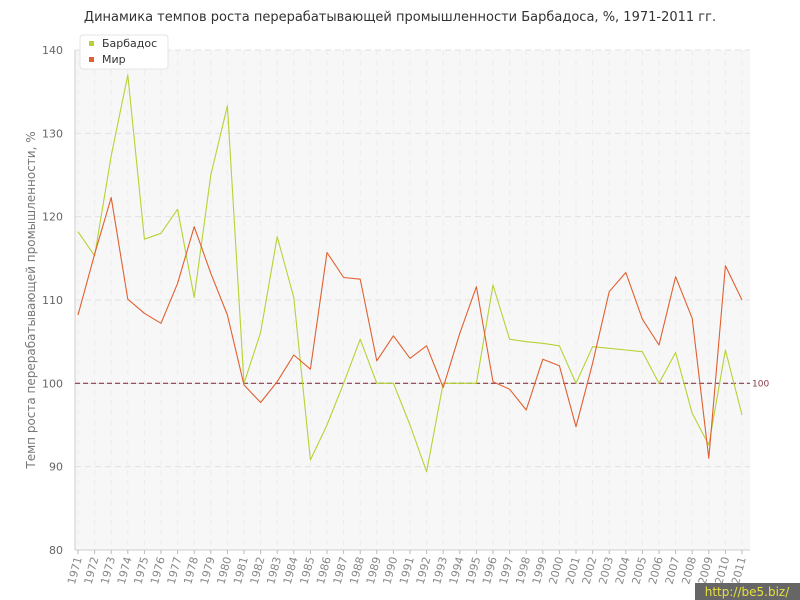 The height and width of the screenshot is (600, 800). Describe the element at coordinates (760, 384) in the screenshot. I see `reference-line-label: 100` at that location.